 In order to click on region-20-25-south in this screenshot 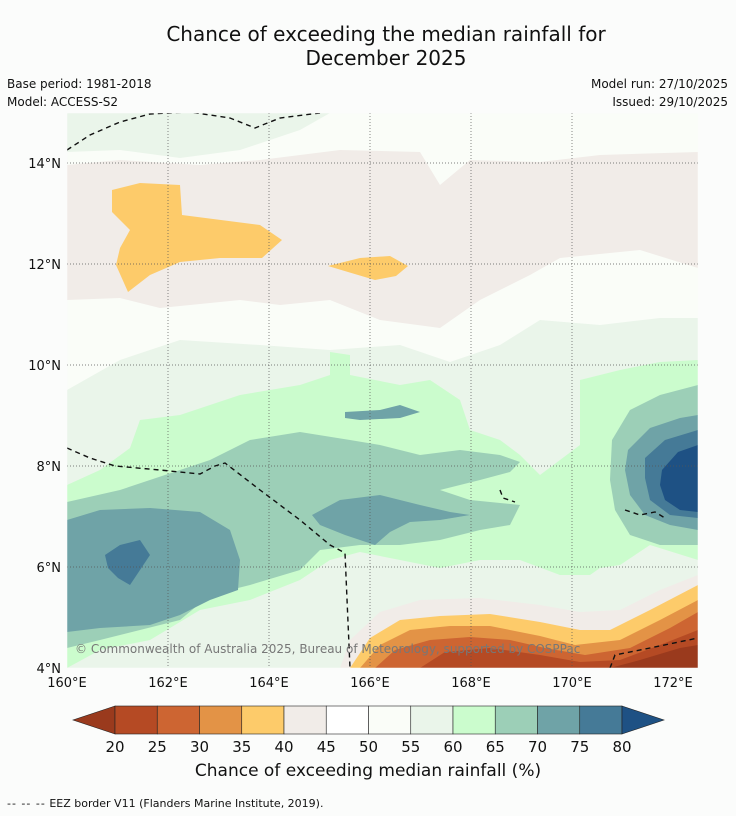, I will do `click(559, 649)`.